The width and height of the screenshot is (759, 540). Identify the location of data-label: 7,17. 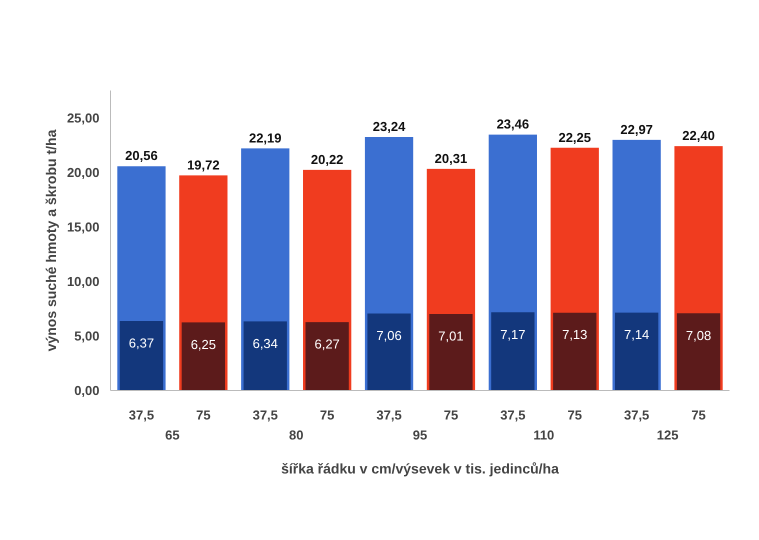
(513, 334).